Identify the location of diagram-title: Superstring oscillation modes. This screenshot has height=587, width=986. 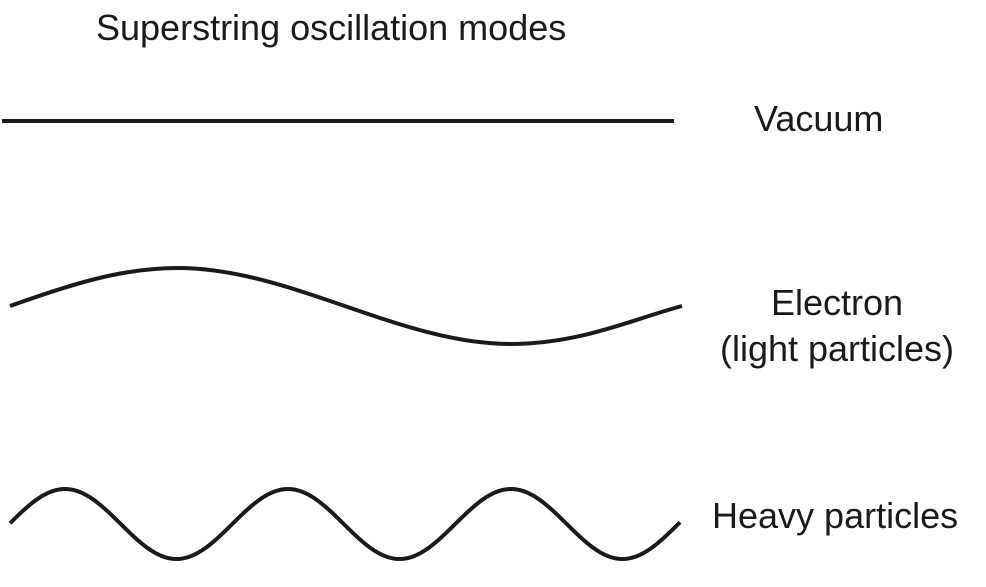
(331, 27).